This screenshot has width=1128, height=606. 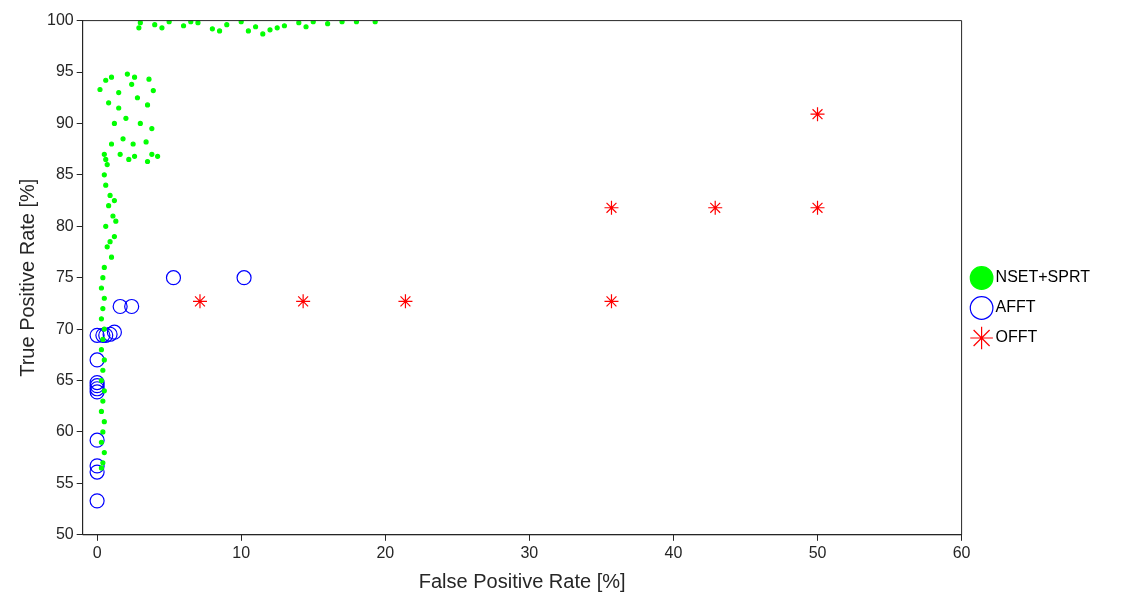 What do you see at coordinates (64, 482) in the screenshot?
I see `y-tick-label: 55` at bounding box center [64, 482].